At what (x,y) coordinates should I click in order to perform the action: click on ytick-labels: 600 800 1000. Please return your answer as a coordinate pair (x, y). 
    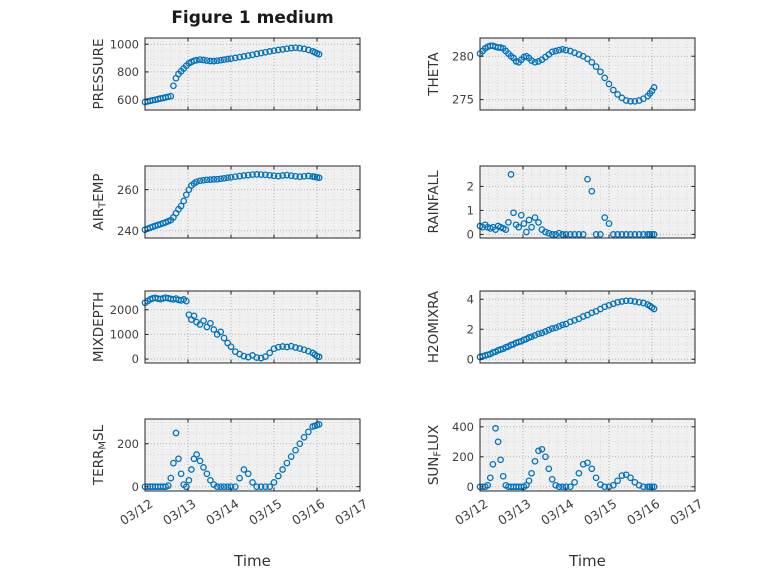
    Looking at the image, I should click on (124, 71).